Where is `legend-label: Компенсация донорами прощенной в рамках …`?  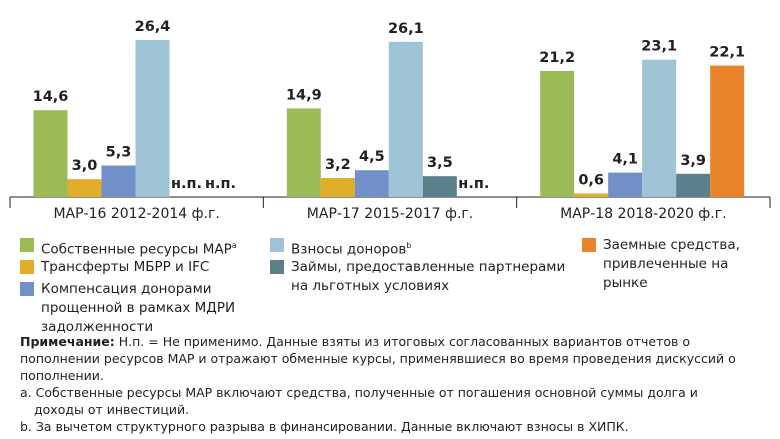
legend-label: Компенсация донорами прощенной в рамках … is located at coordinates (150, 308).